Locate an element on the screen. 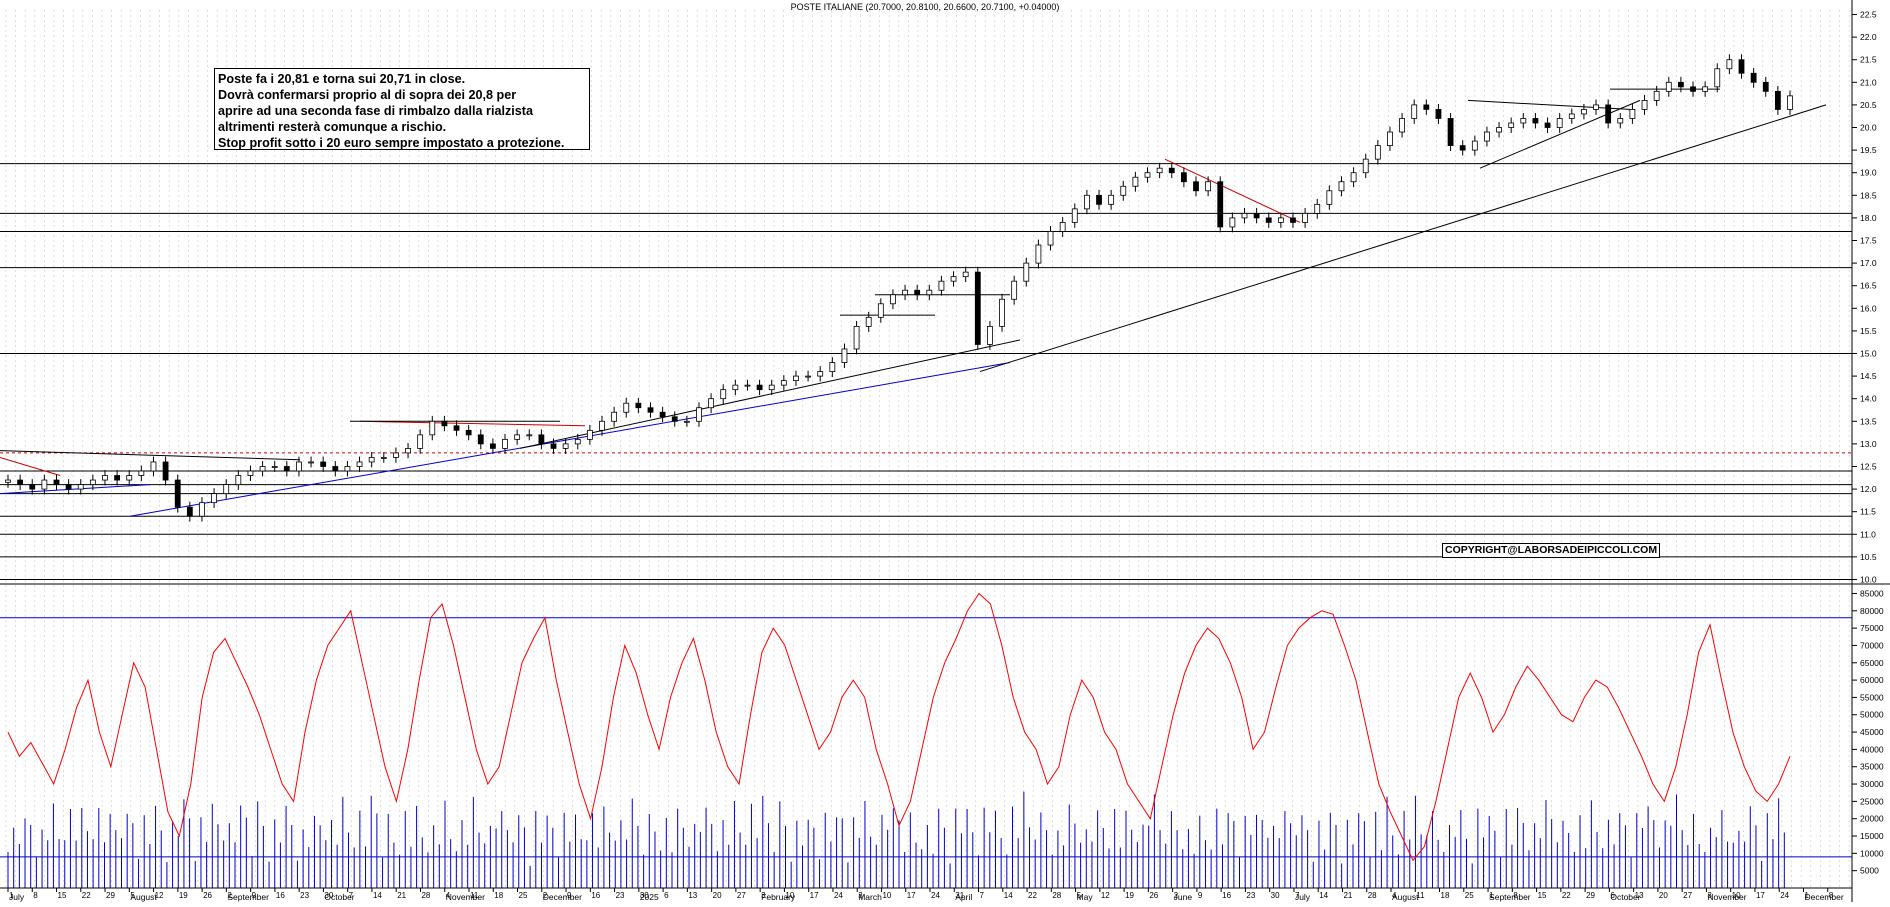 The height and width of the screenshot is (907, 1890). y-tick-label: 21.0 is located at coordinates (1868, 82).